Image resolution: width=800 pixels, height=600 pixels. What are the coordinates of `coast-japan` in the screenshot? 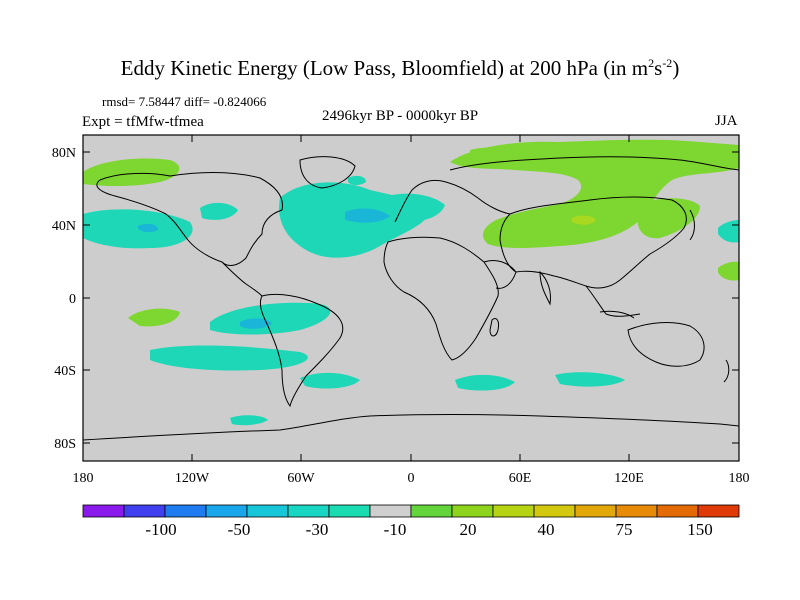 It's located at (692, 225).